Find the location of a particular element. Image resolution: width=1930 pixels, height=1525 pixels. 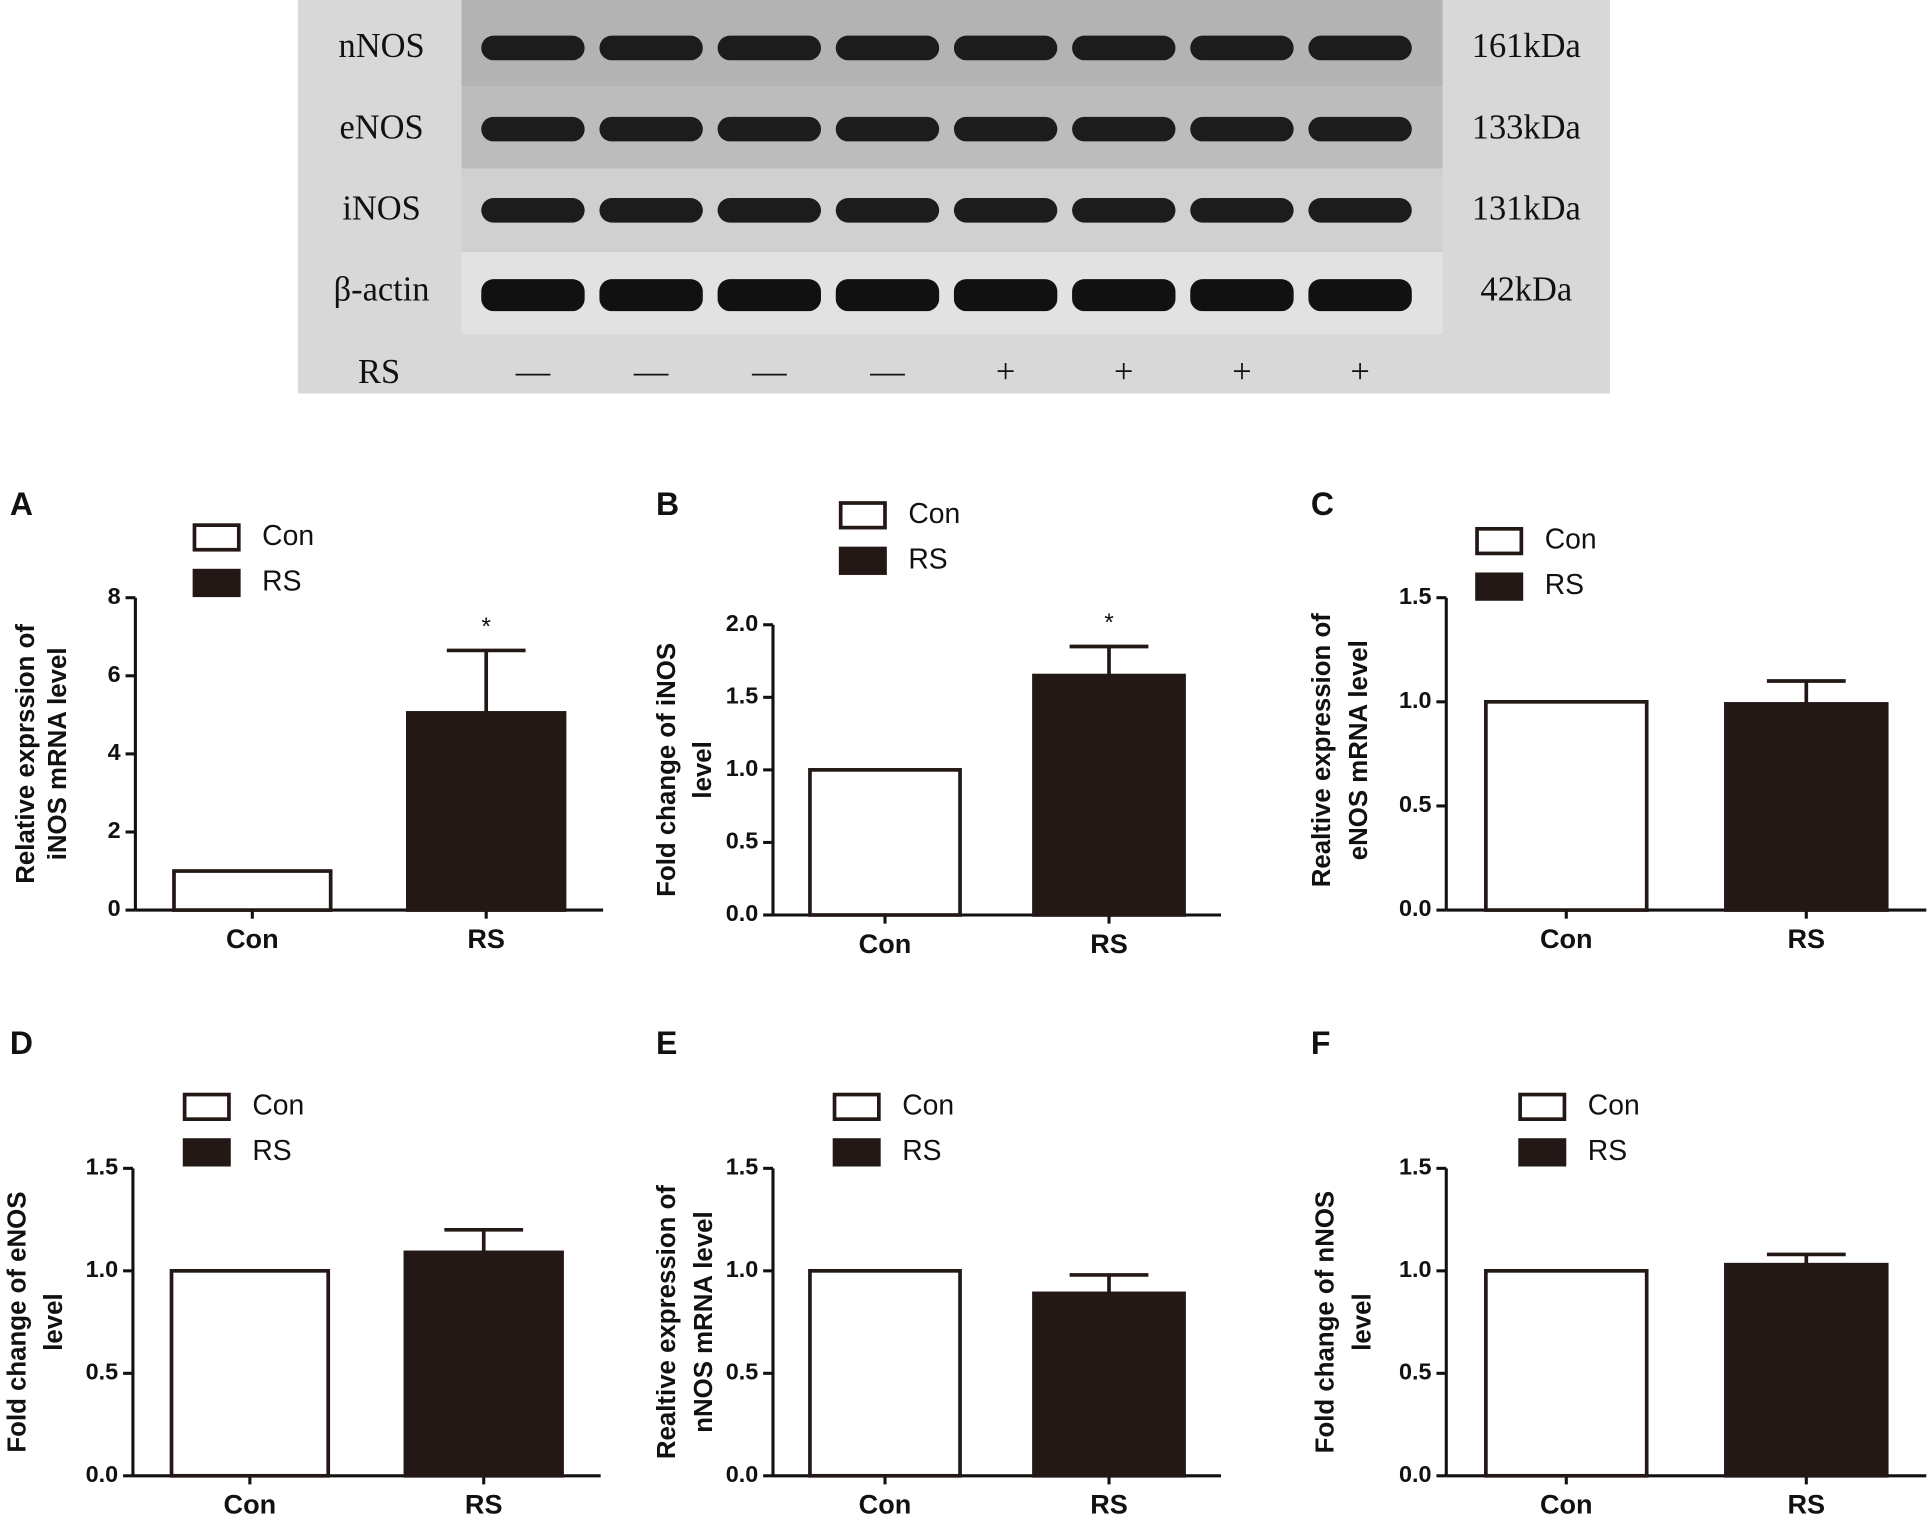

y-tick-label: 2.0 is located at coordinates (742, 623).